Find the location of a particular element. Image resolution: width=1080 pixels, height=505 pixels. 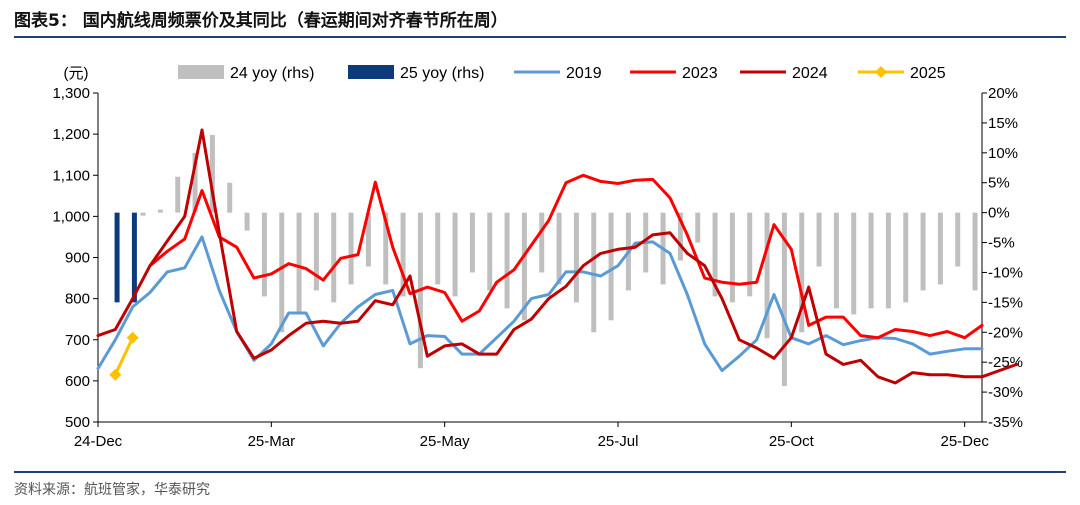

left-tick-label: 1,100 is located at coordinates (71, 175).